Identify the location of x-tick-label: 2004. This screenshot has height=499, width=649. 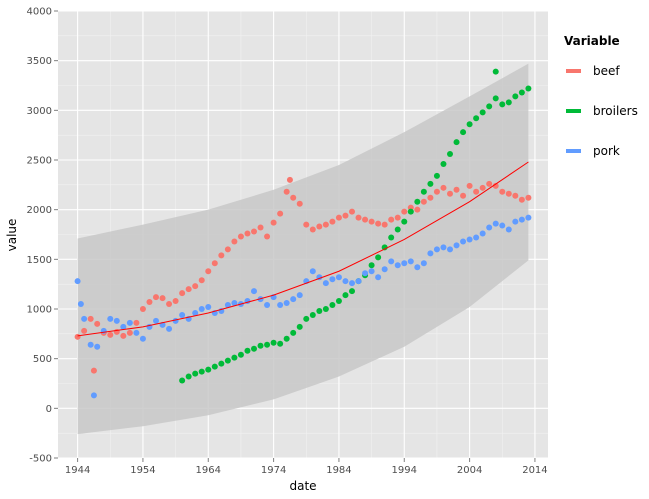
(469, 470).